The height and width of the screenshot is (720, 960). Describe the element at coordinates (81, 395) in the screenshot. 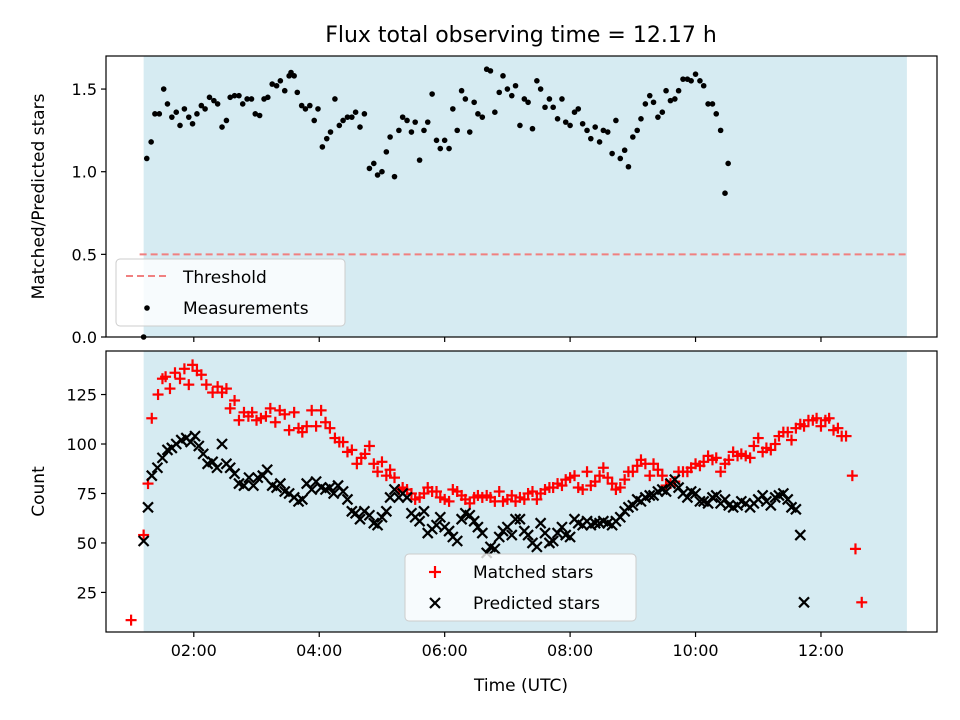

I see `y-tick-label: 125` at that location.